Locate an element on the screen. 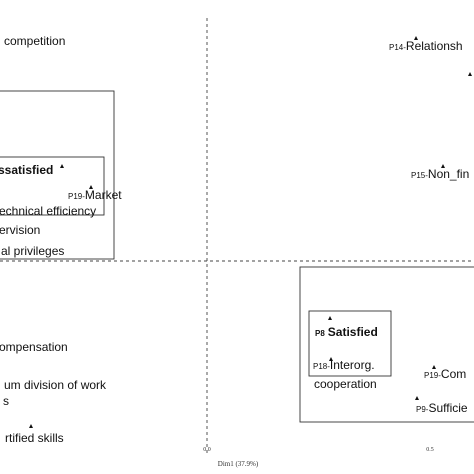  point-label: P8 Satisfied is located at coordinates (346, 332).